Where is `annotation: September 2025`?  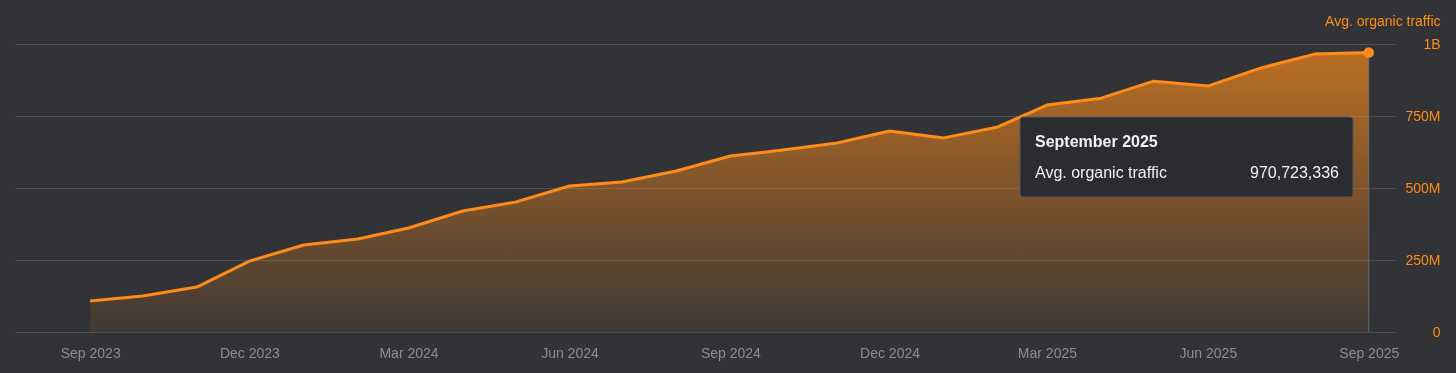 annotation: September 2025 is located at coordinates (1096, 141).